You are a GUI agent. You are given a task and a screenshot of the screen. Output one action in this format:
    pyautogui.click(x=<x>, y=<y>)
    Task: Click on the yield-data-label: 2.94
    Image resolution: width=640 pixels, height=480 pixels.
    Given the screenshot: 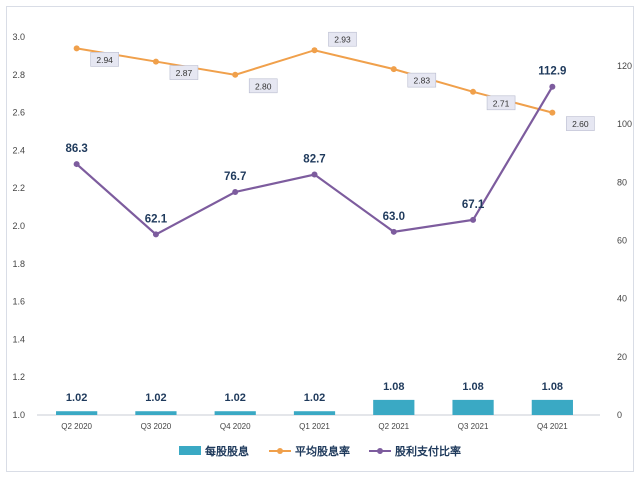 What is the action you would take?
    pyautogui.click(x=104, y=60)
    